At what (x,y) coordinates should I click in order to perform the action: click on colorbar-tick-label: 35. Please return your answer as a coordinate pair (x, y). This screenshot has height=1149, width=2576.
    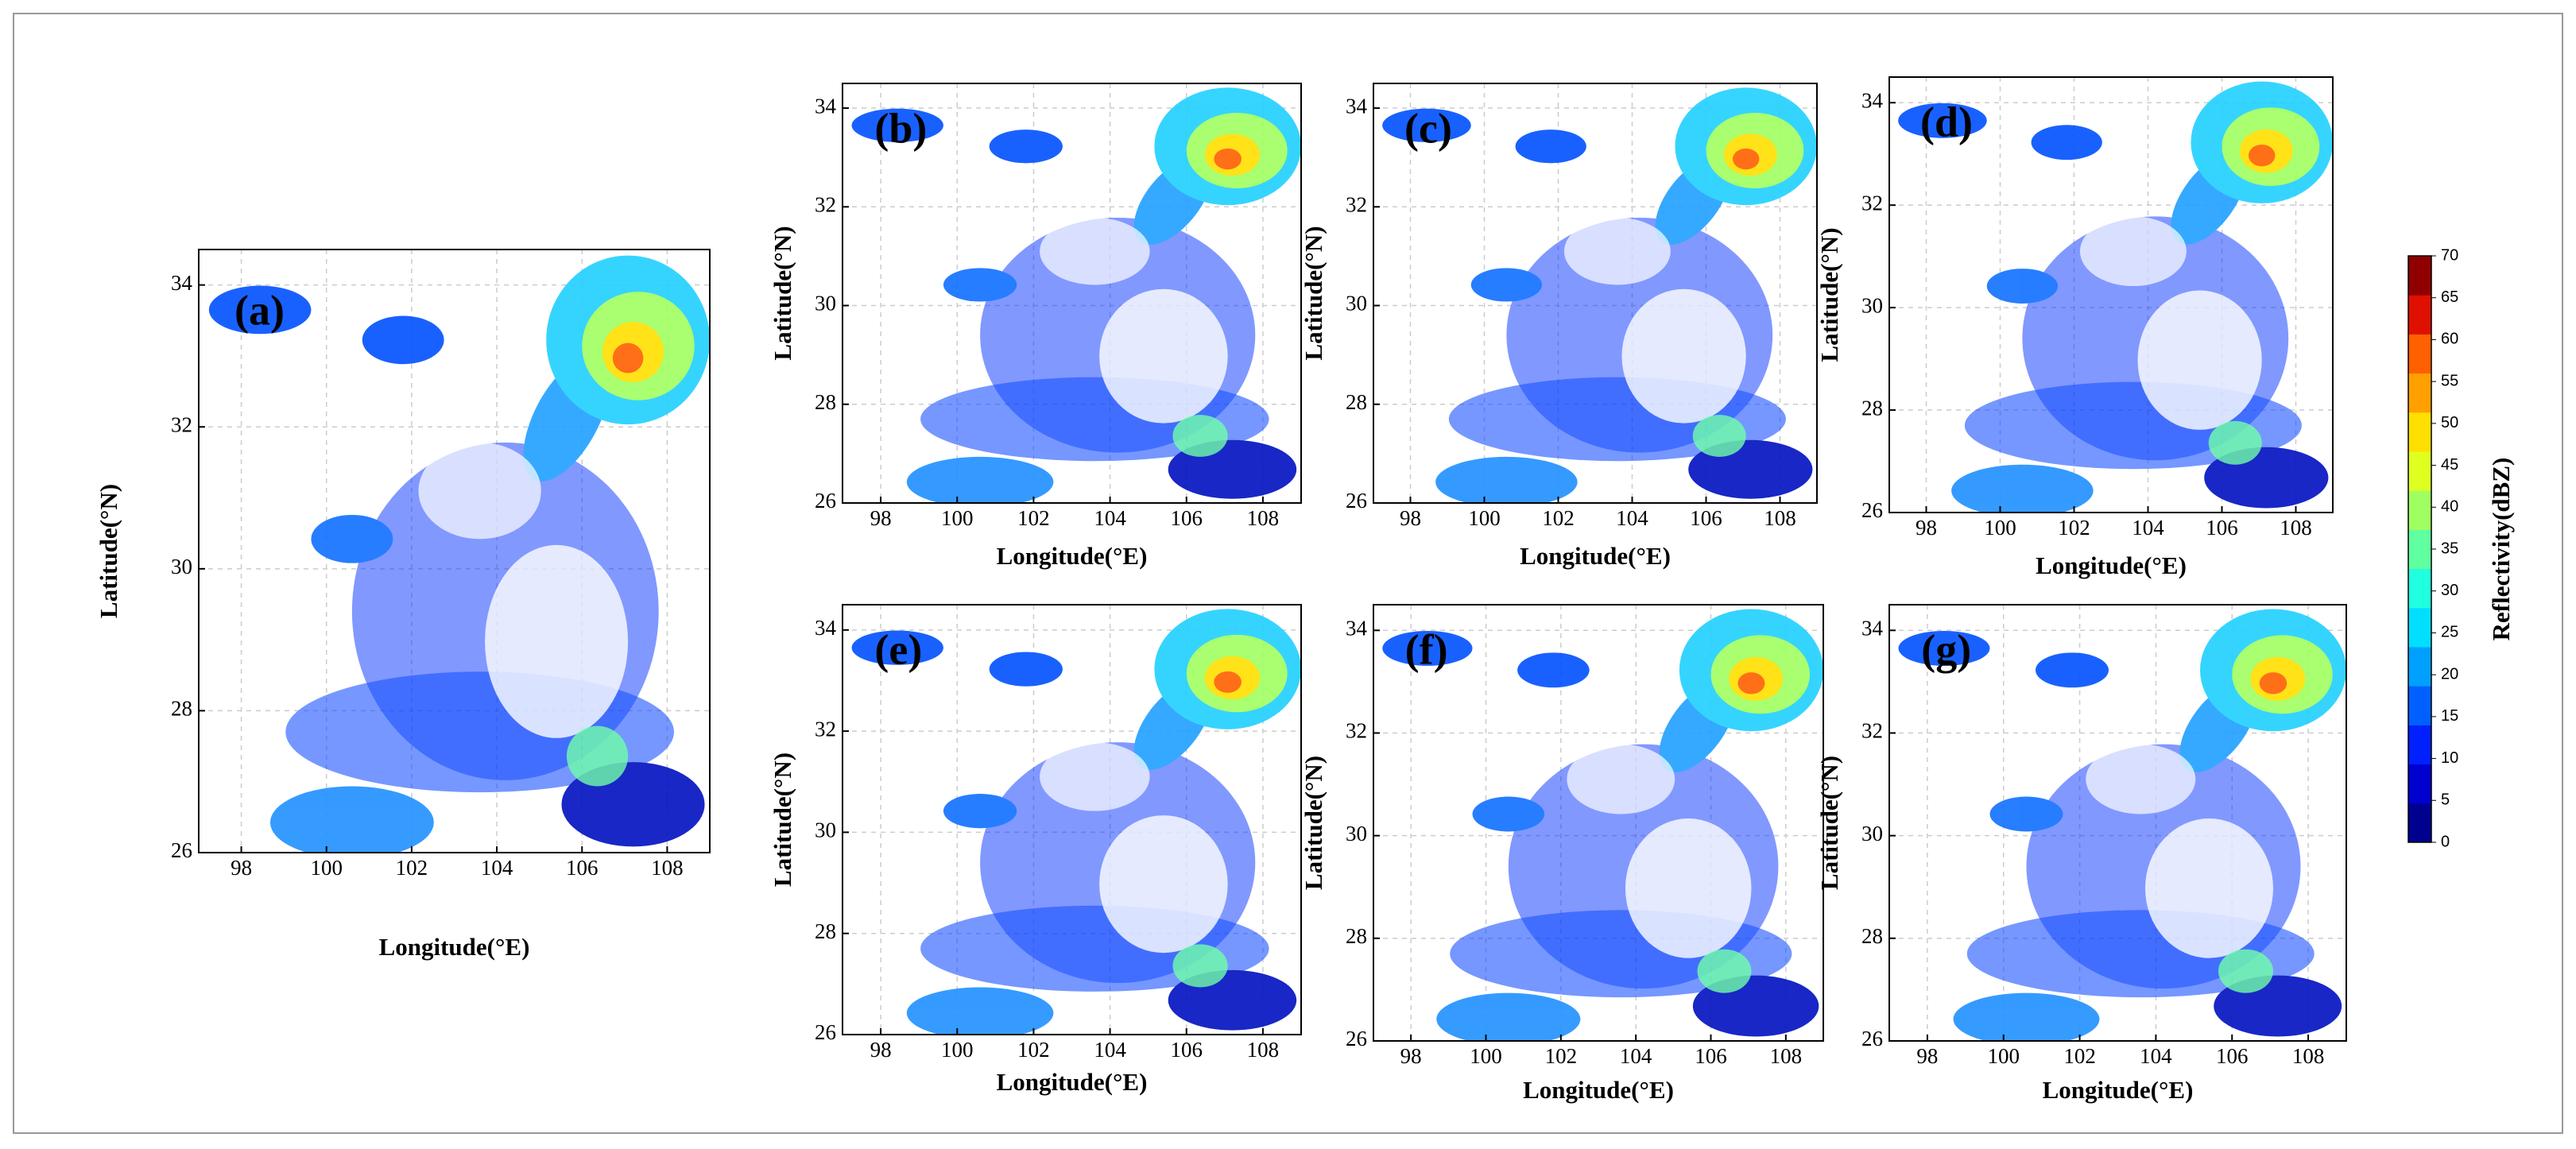
    Looking at the image, I should click on (2449, 548).